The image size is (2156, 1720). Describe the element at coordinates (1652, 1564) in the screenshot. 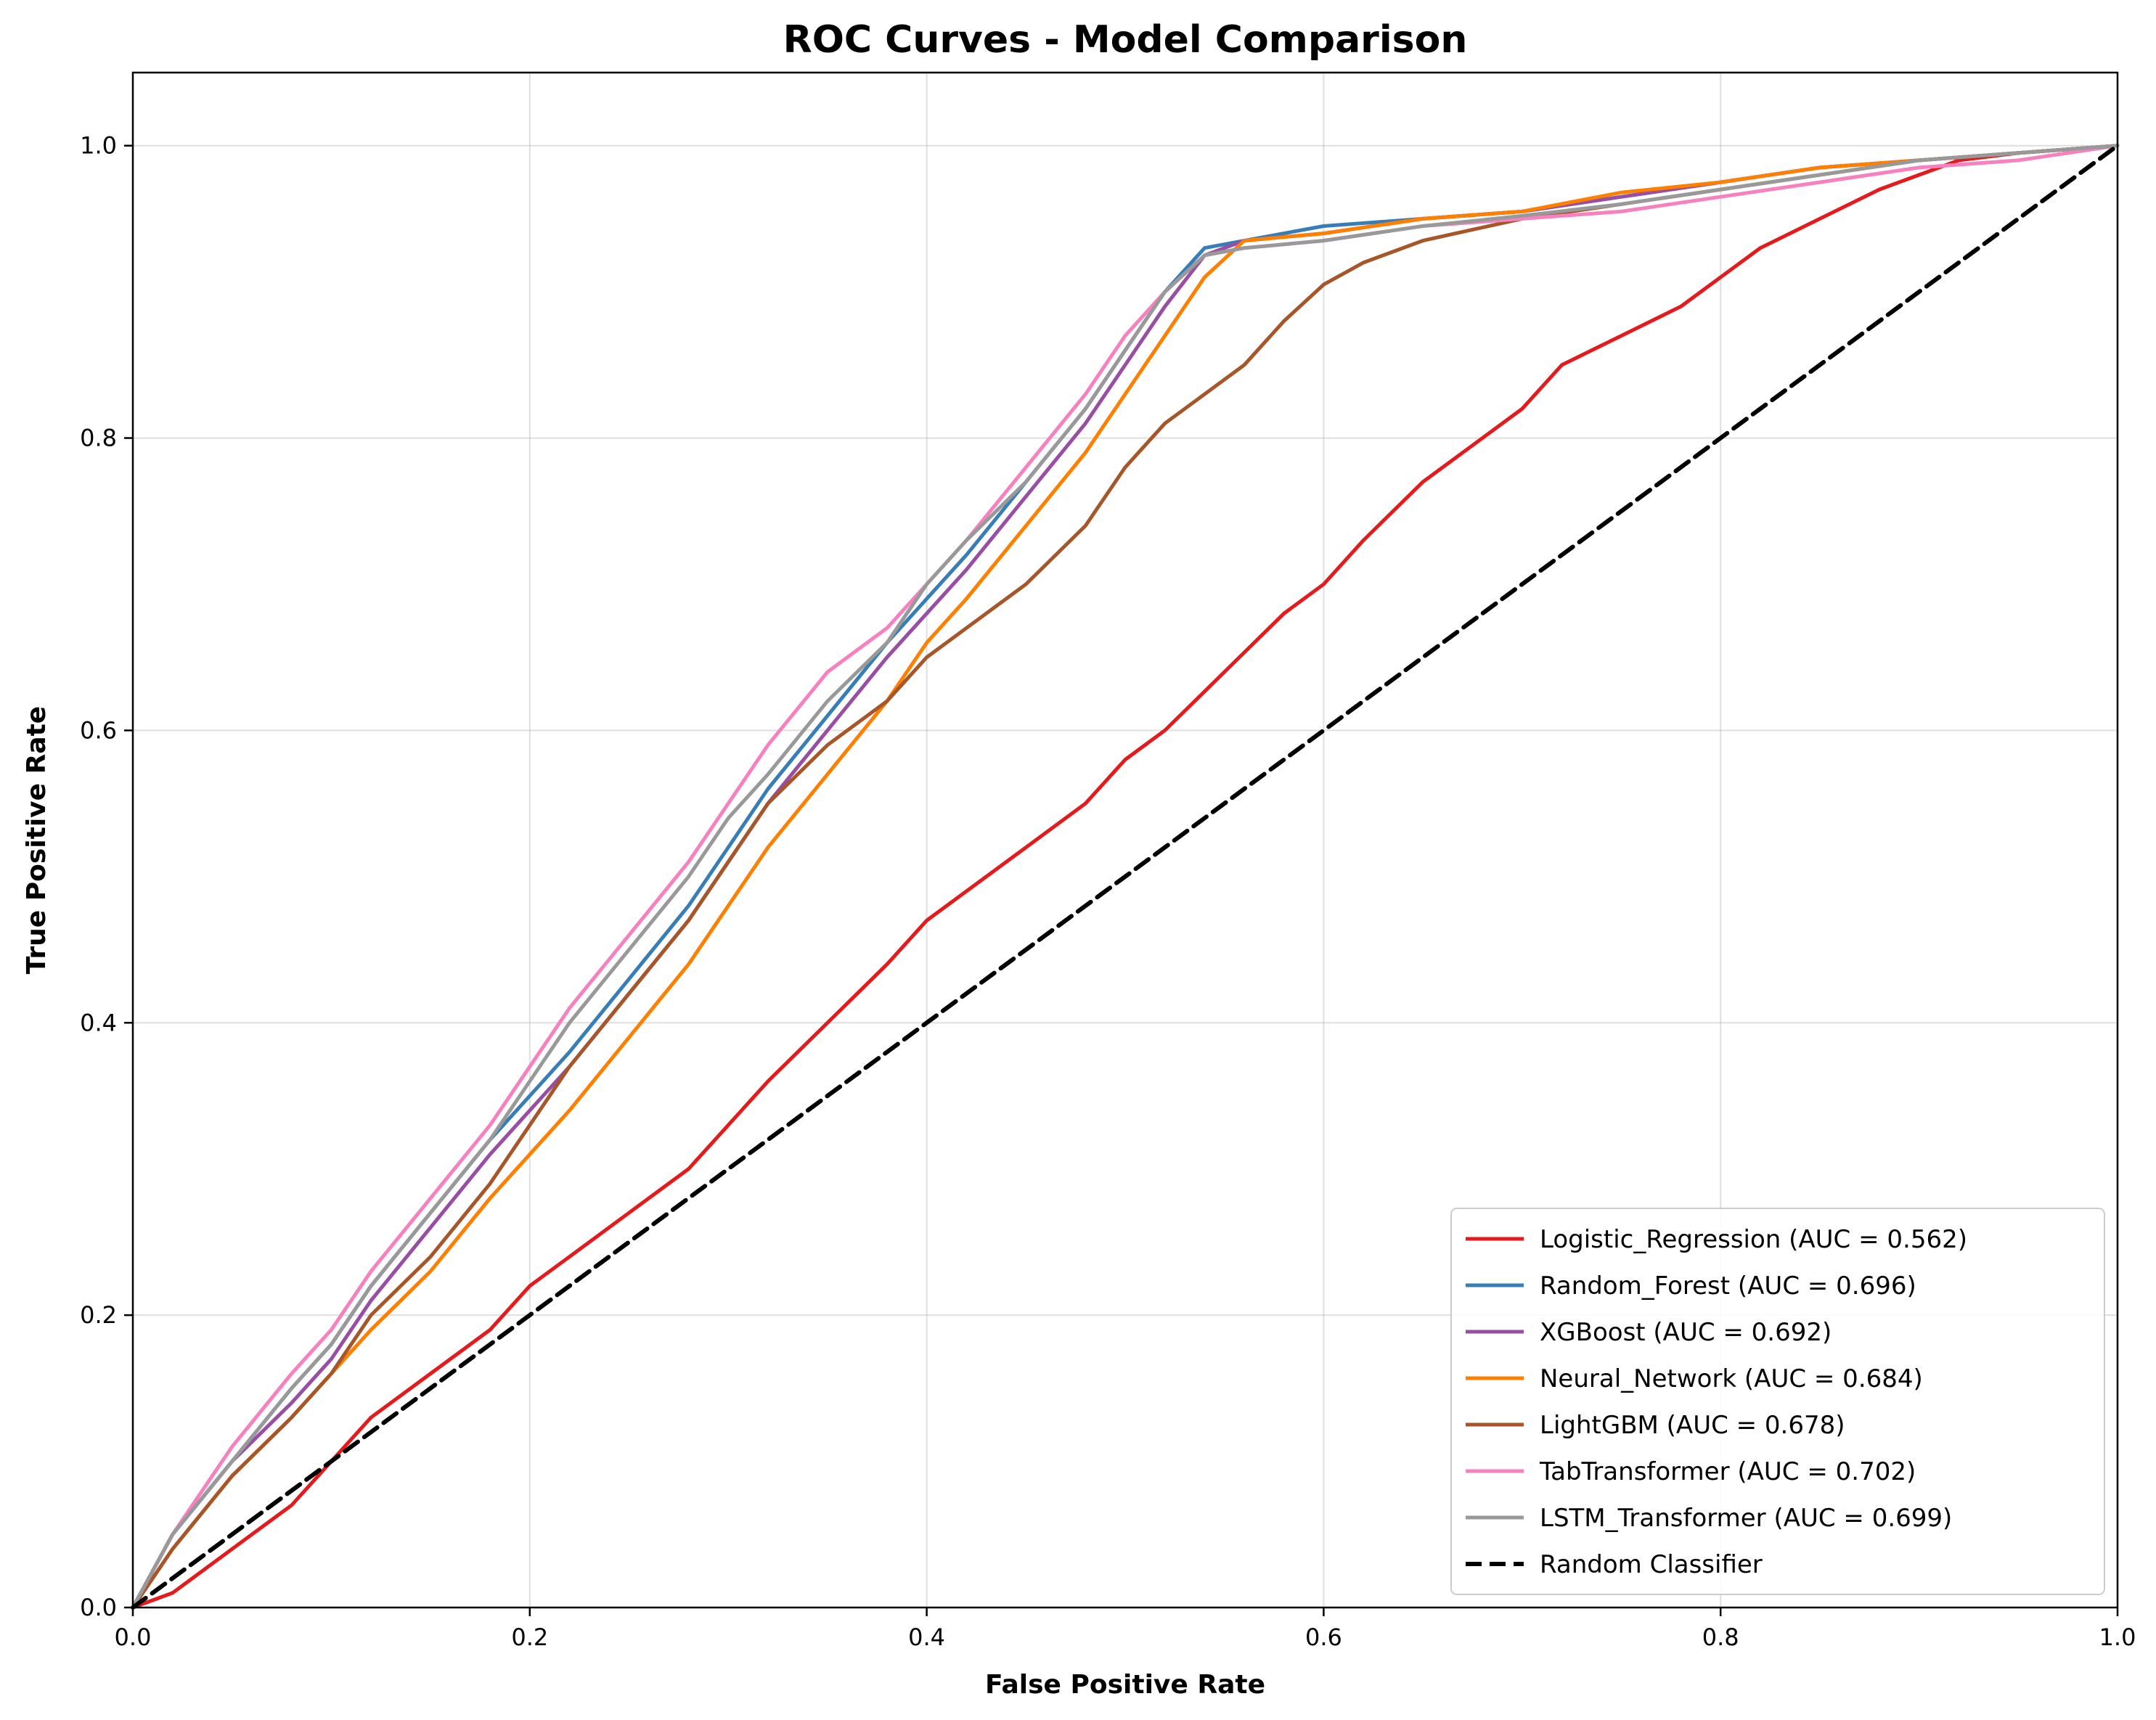

I see `legend-label-7: Random Classifier` at that location.